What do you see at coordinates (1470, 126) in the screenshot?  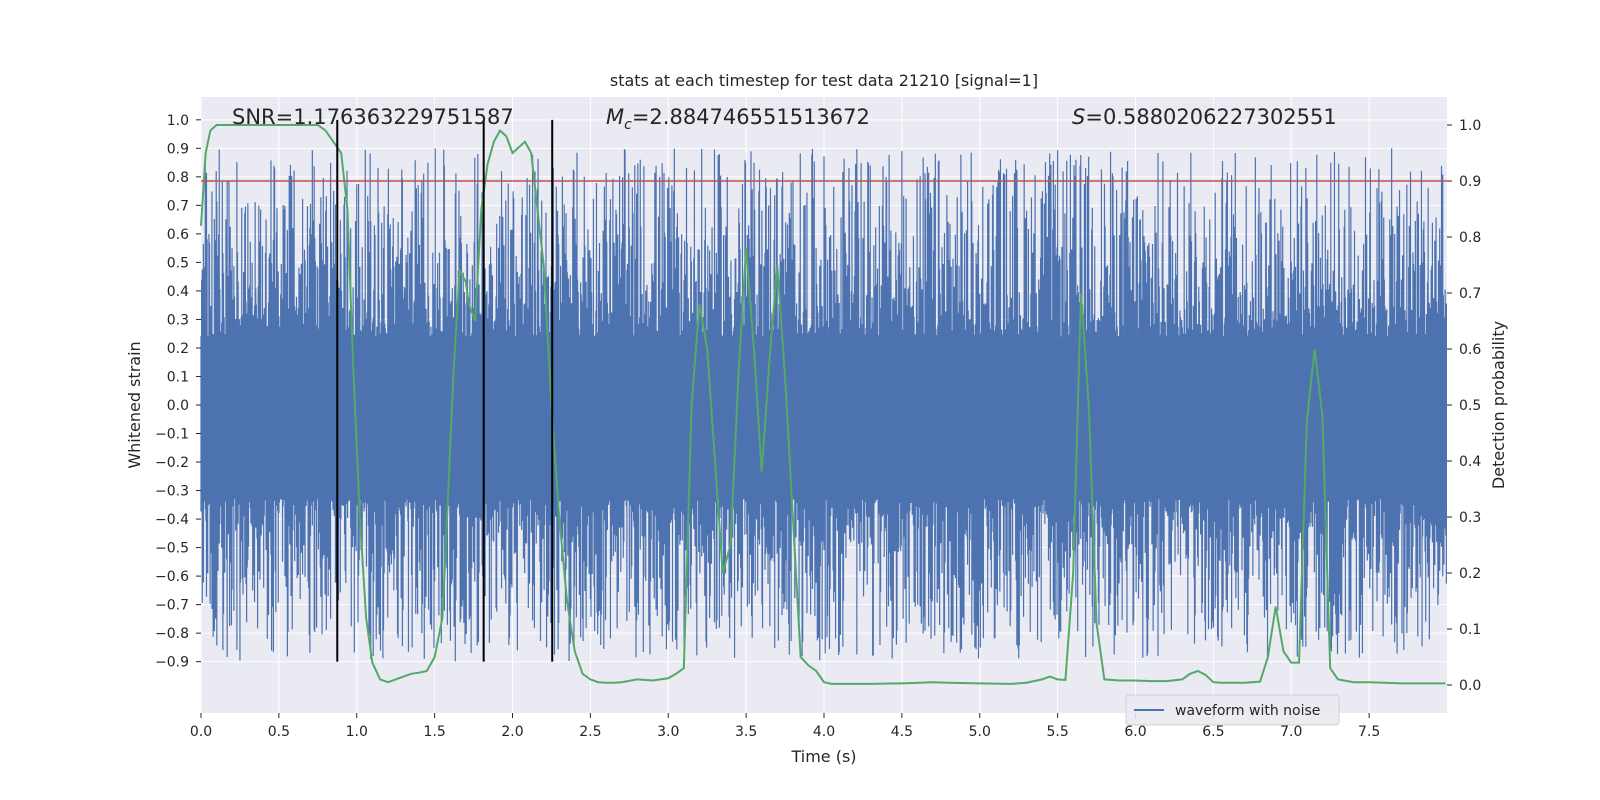 I see `y-right-tick-label: 1.0` at bounding box center [1470, 126].